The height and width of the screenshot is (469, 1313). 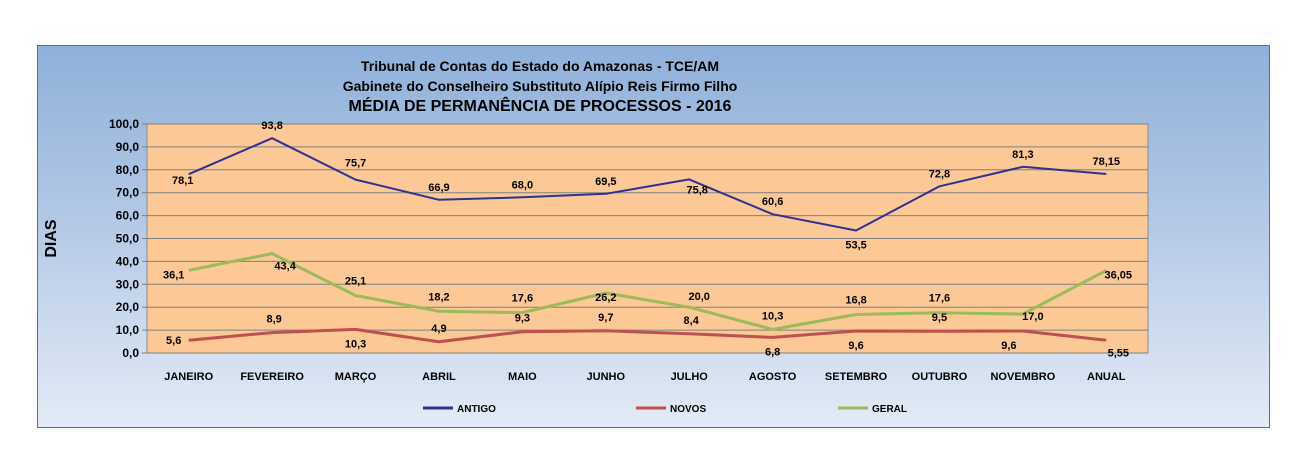 I want to click on data-label-geral: 26,2, so click(x=605, y=298).